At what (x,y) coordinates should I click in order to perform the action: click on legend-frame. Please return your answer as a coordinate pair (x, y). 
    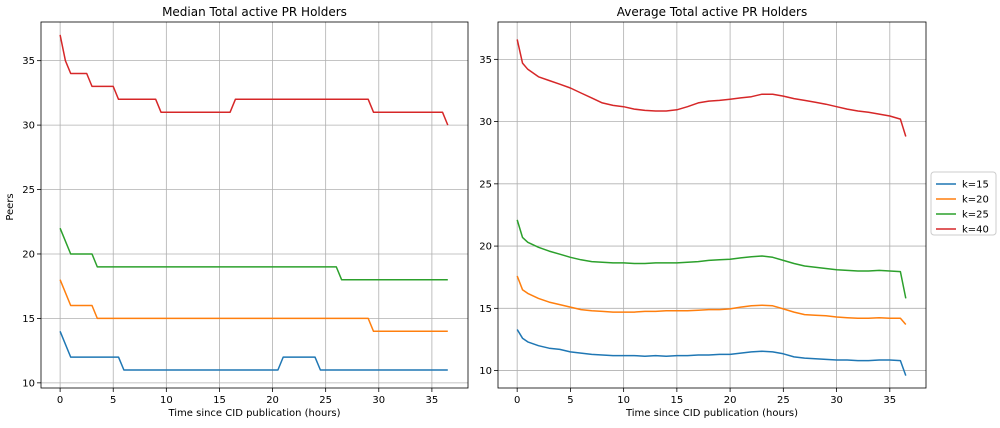
    Looking at the image, I should click on (963, 203).